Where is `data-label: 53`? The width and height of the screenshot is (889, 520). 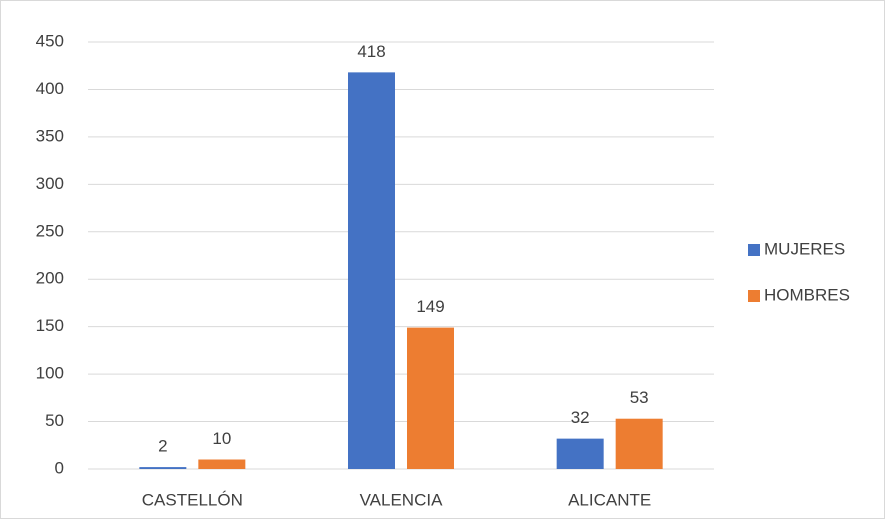 data-label: 53 is located at coordinates (639, 397).